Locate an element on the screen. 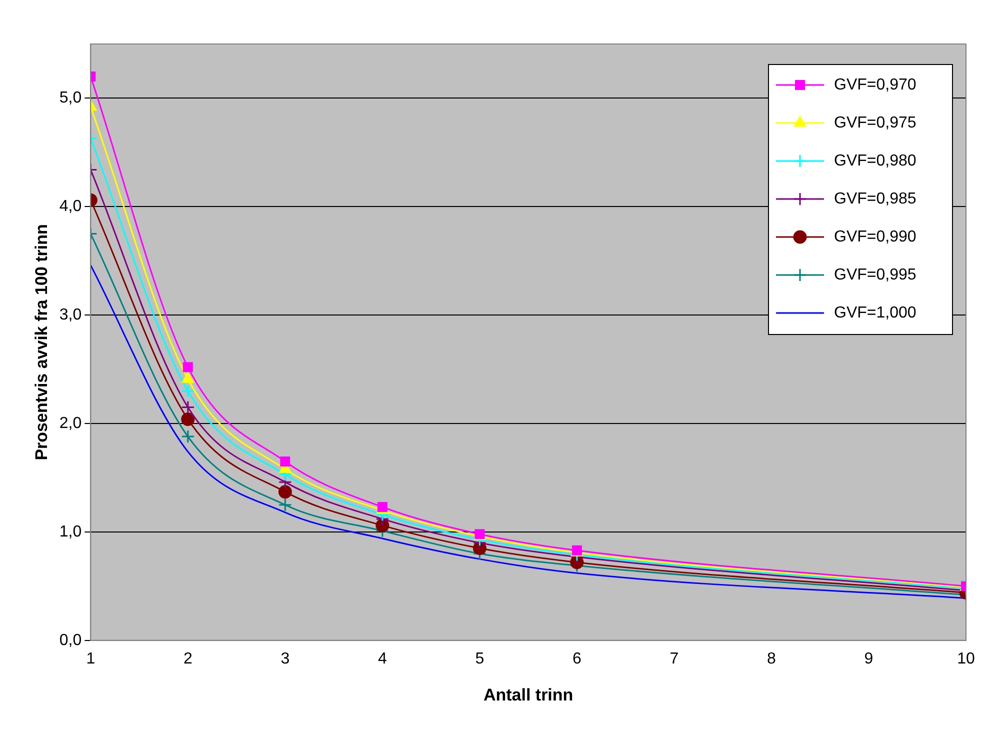 Image resolution: width=989 pixels, height=730 pixels. x-tick-label: 5 is located at coordinates (479, 659).